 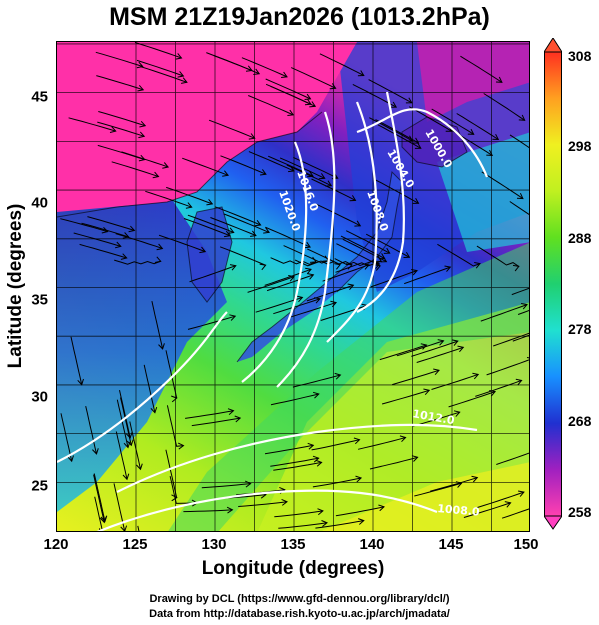 What do you see at coordinates (553, 284) in the screenshot?
I see `colorbar` at bounding box center [553, 284].